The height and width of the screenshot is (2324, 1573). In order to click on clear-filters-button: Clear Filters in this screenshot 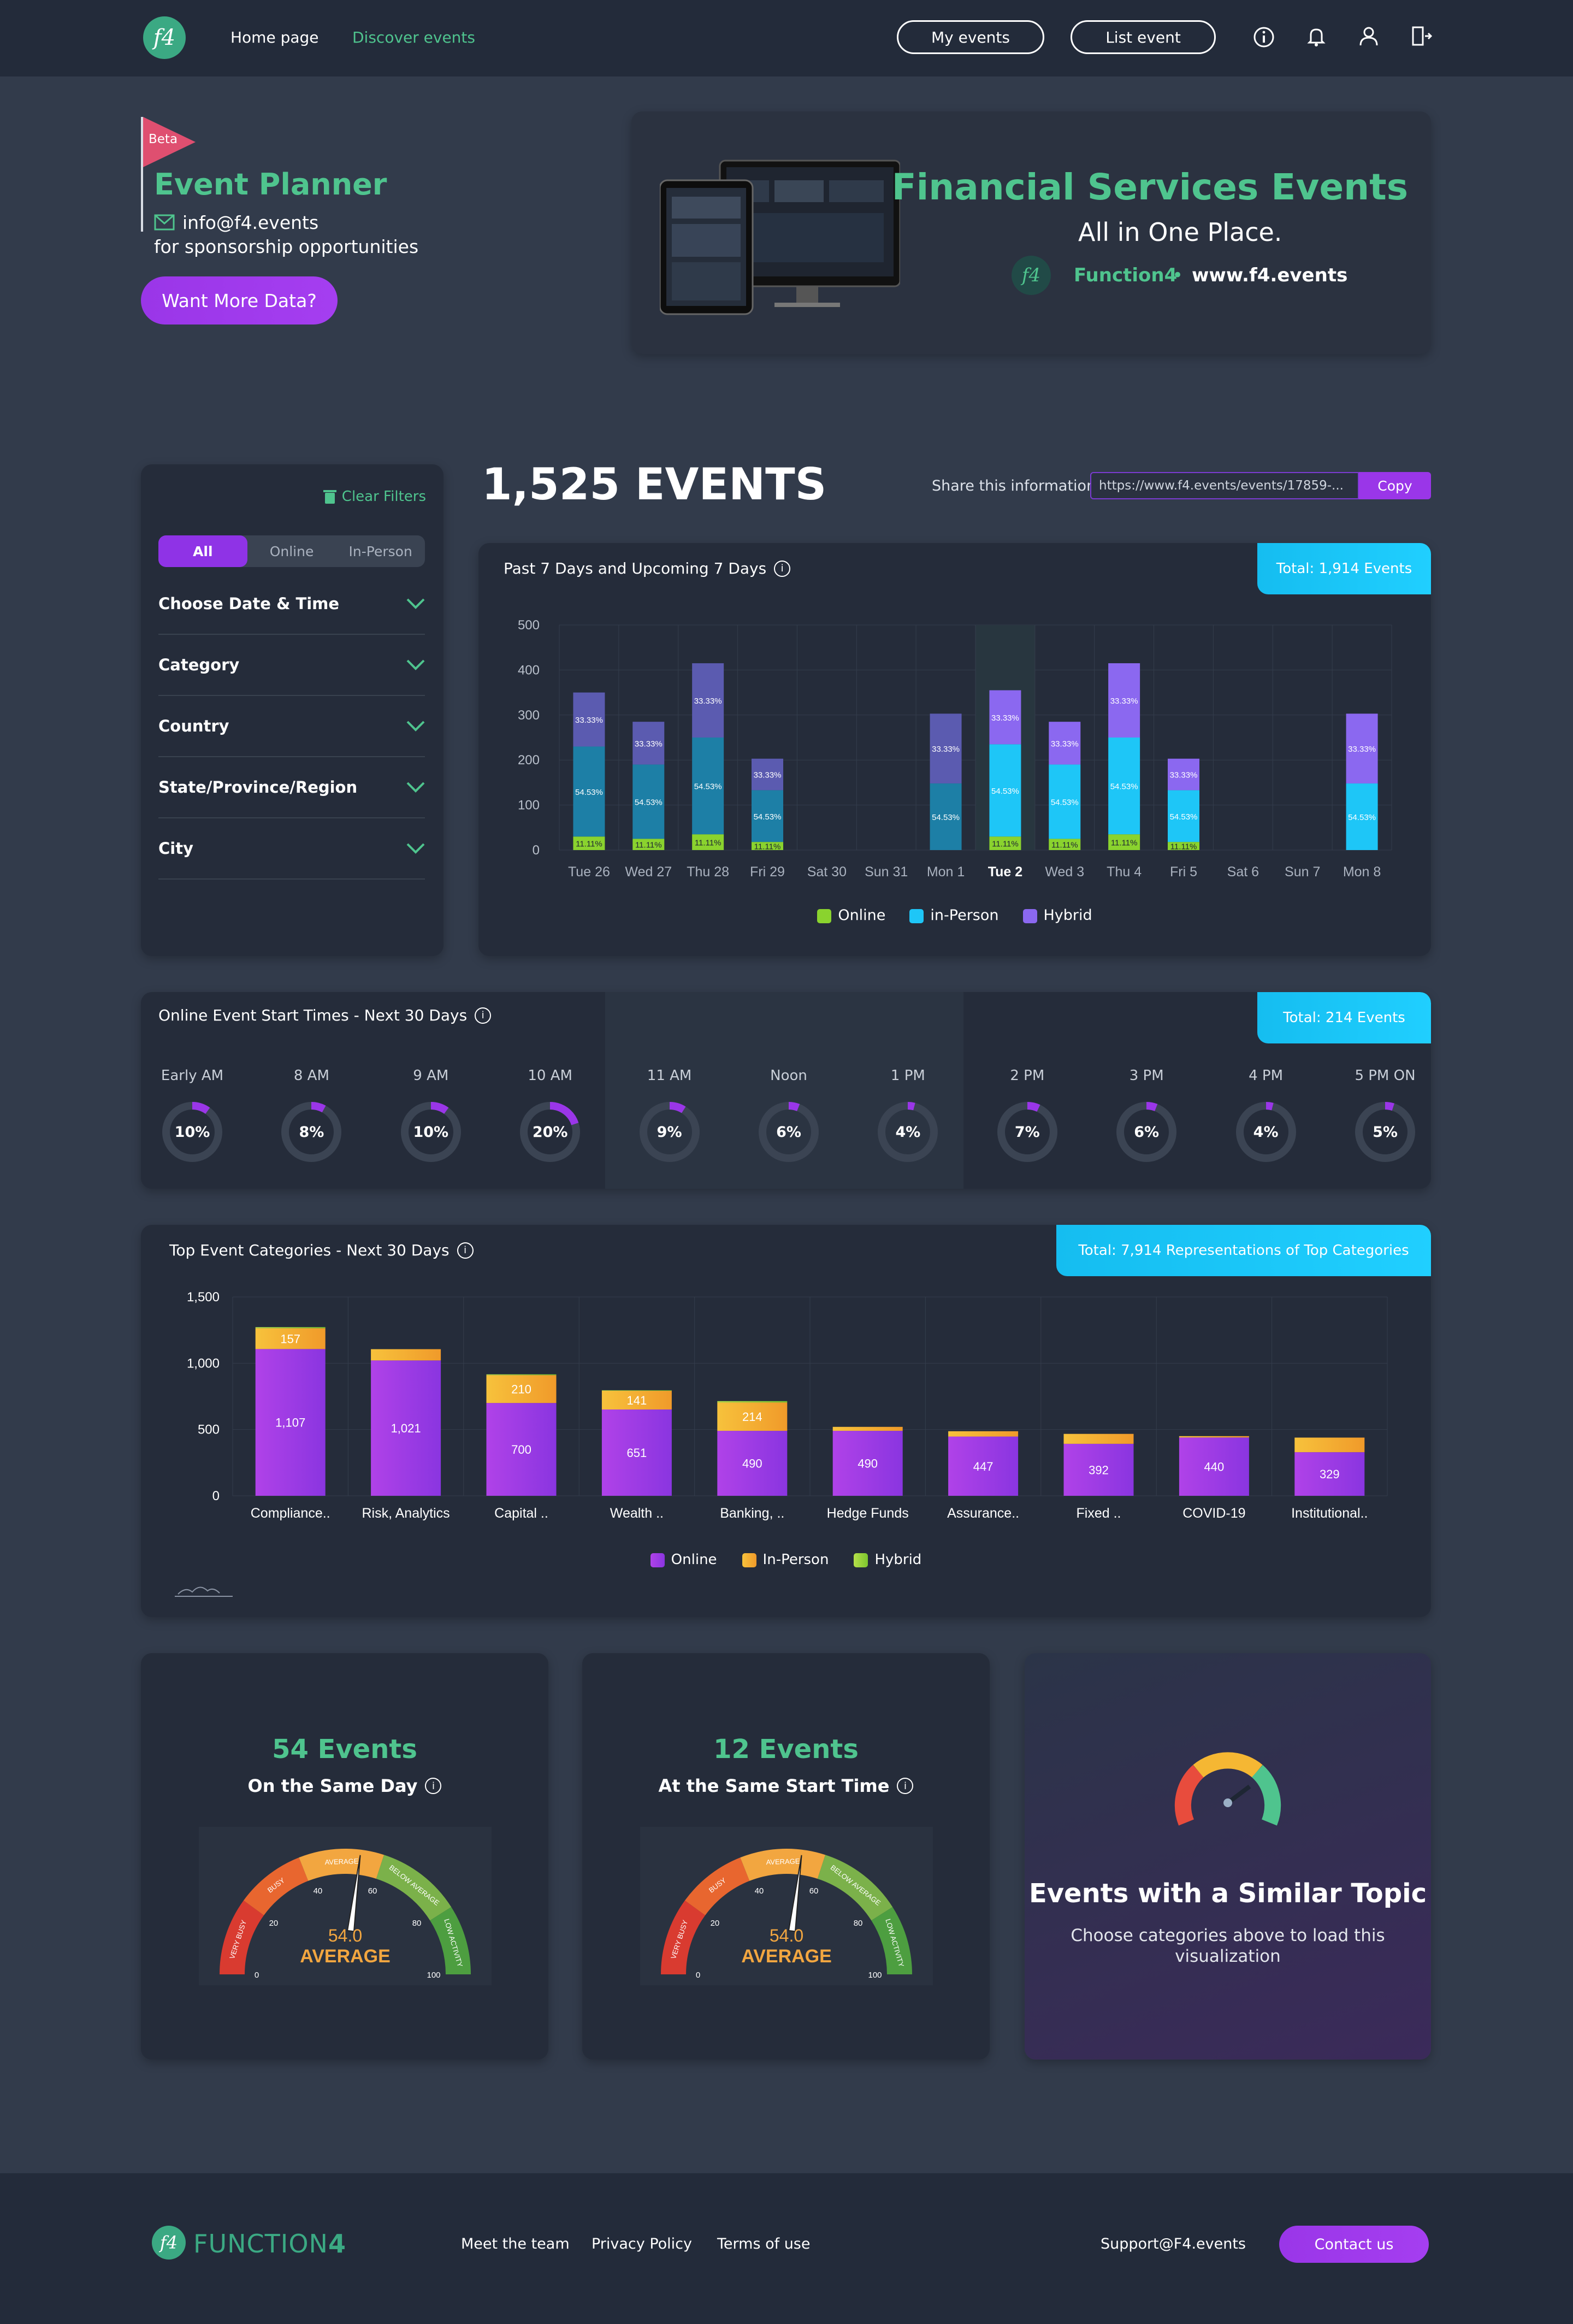, I will do `click(374, 497)`.